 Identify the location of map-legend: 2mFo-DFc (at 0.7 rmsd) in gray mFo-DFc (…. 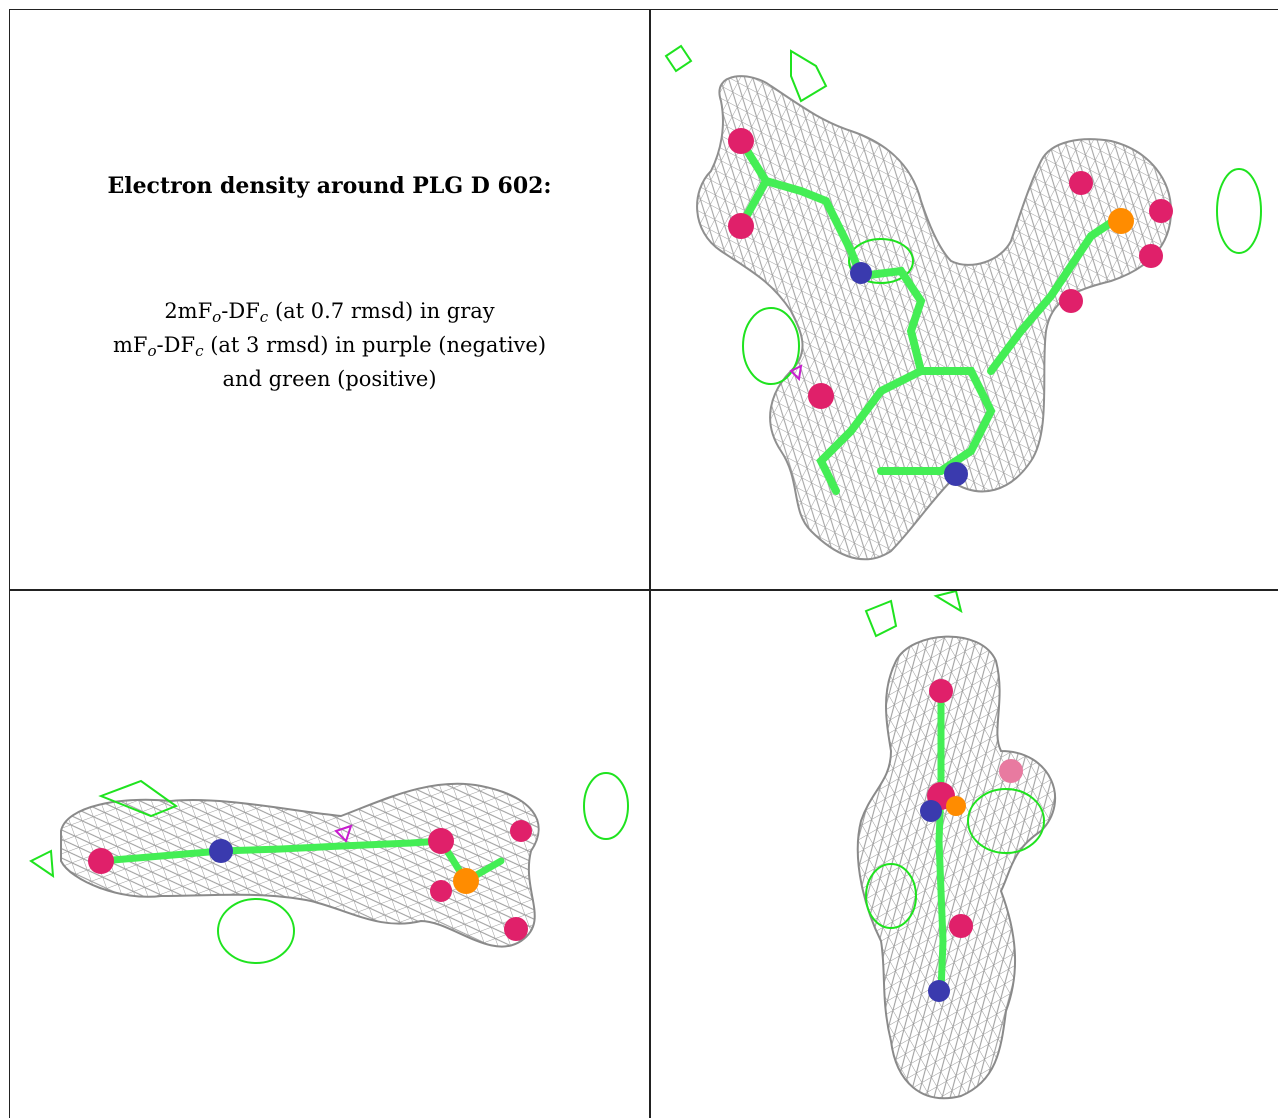
(329, 345).